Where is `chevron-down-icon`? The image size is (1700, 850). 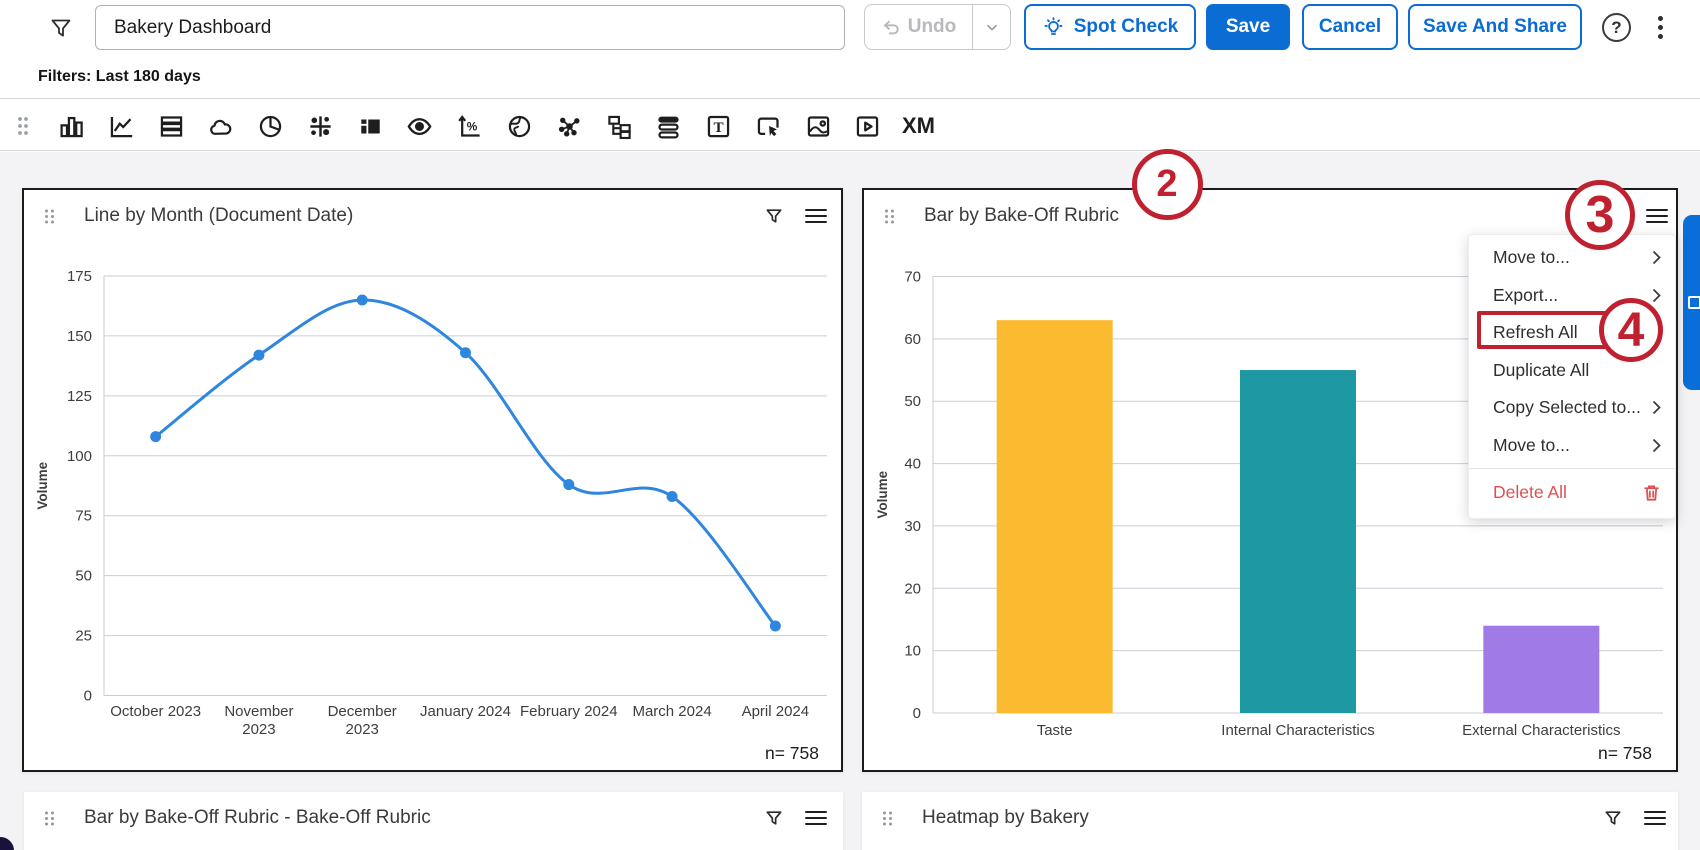 chevron-down-icon is located at coordinates (991, 27).